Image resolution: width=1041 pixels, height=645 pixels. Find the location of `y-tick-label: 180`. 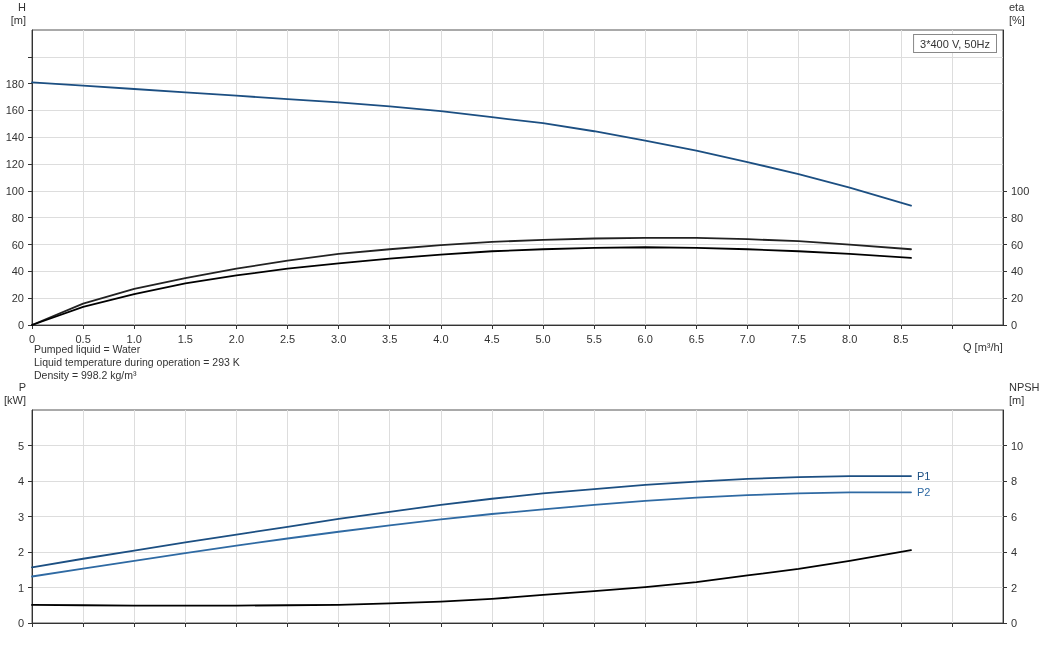

y-tick-label: 180 is located at coordinates (14, 83).